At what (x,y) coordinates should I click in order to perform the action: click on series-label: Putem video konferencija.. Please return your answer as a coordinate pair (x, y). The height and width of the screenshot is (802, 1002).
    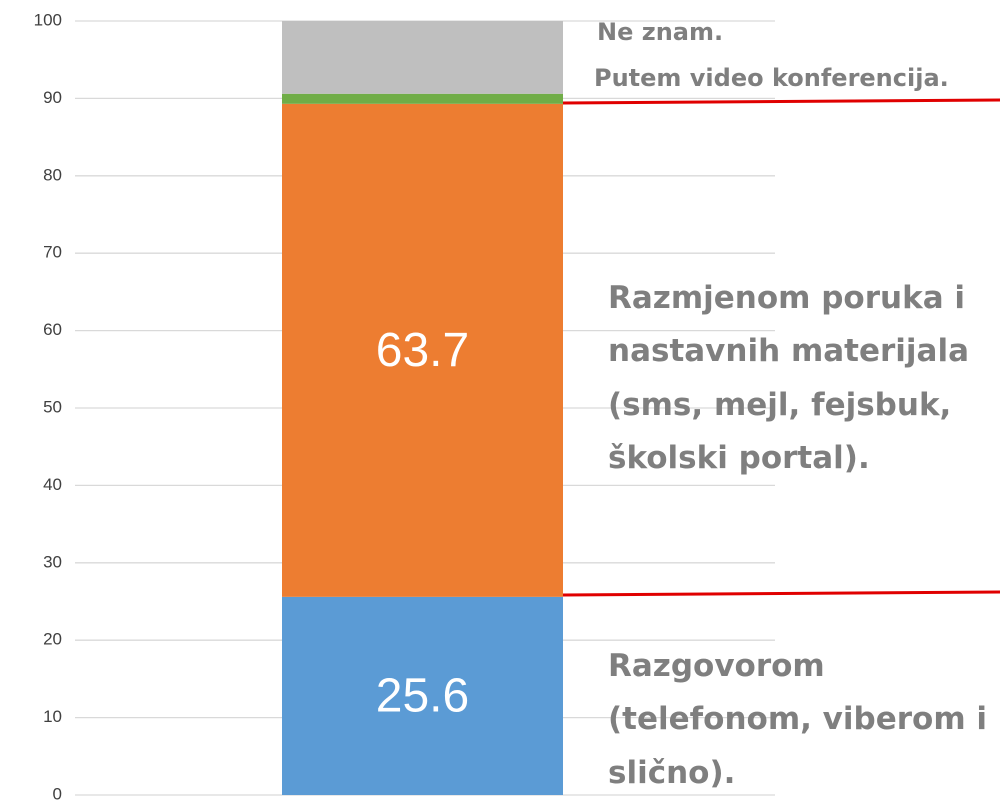
    Looking at the image, I should click on (771, 78).